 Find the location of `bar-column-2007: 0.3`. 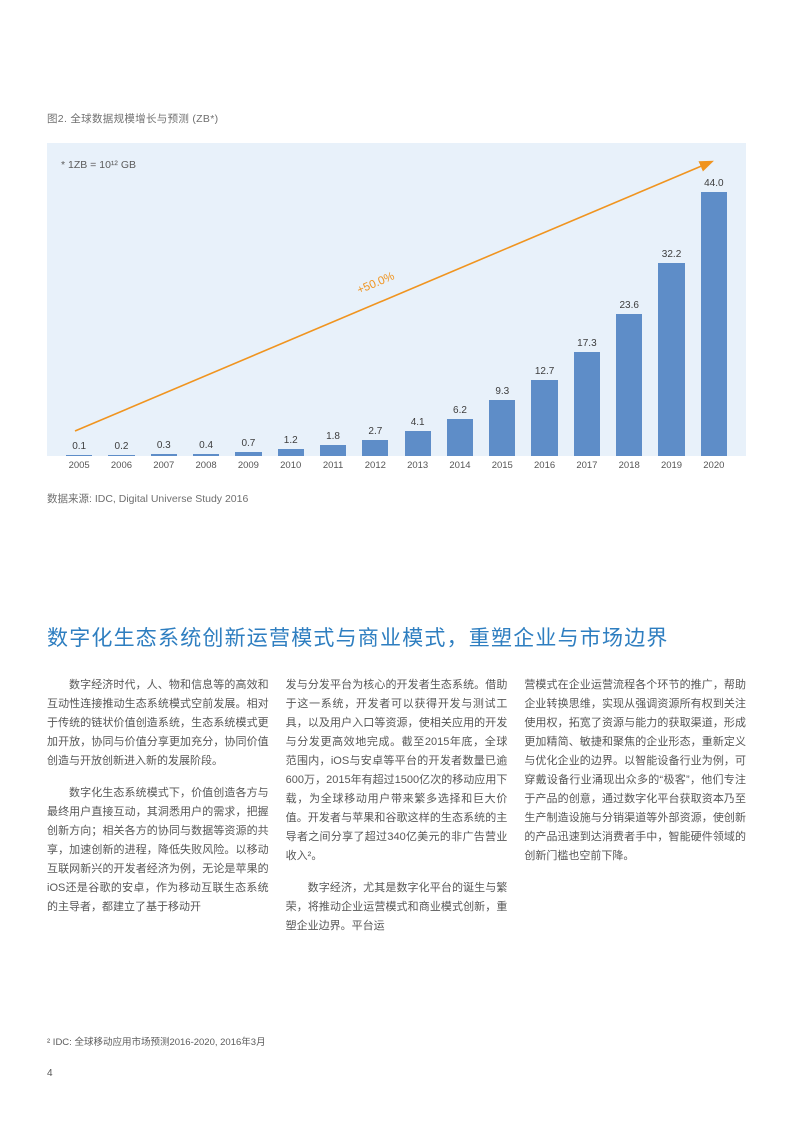

bar-column-2007: 0.3 is located at coordinates (164, 299).